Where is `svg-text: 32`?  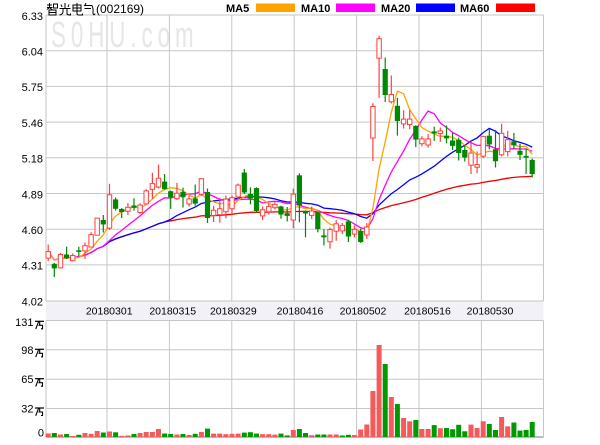 svg-text: 32 is located at coordinates (27, 410).